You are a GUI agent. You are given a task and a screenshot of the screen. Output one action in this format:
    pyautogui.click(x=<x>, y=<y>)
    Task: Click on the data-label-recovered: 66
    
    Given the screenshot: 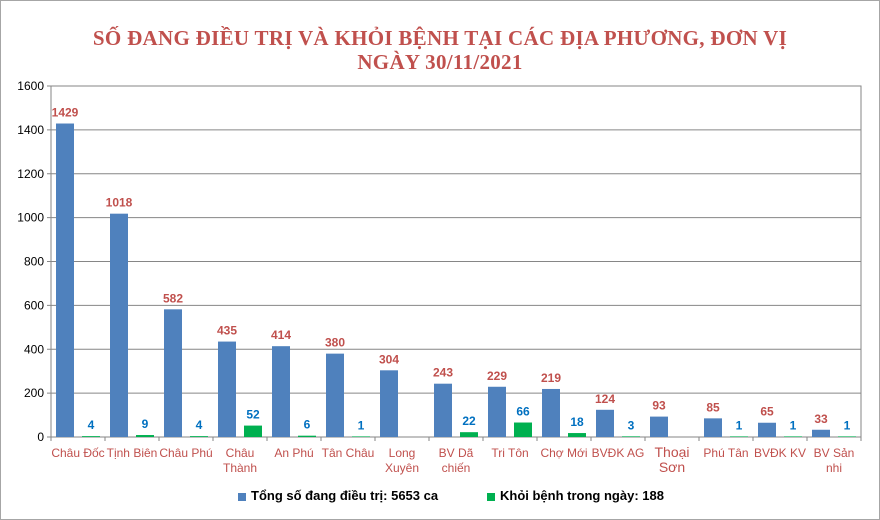 What is the action you would take?
    pyautogui.click(x=523, y=412)
    